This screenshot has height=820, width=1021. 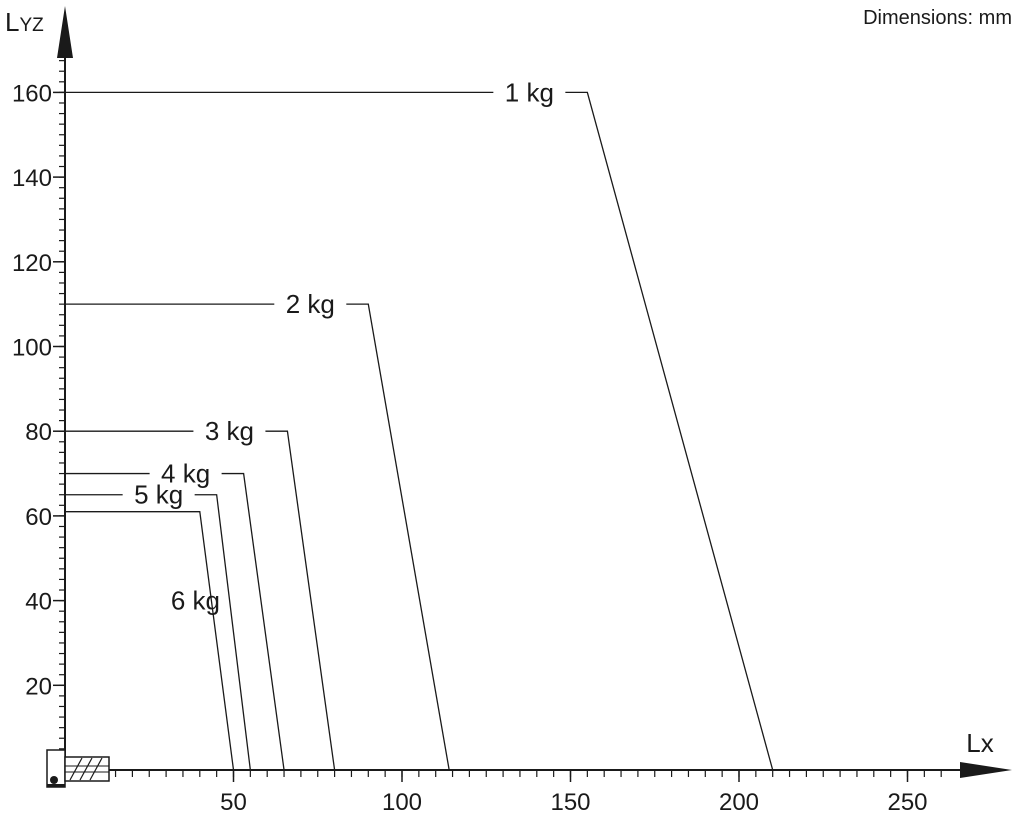 What do you see at coordinates (32, 348) in the screenshot?
I see `y-tick-label: 100` at bounding box center [32, 348].